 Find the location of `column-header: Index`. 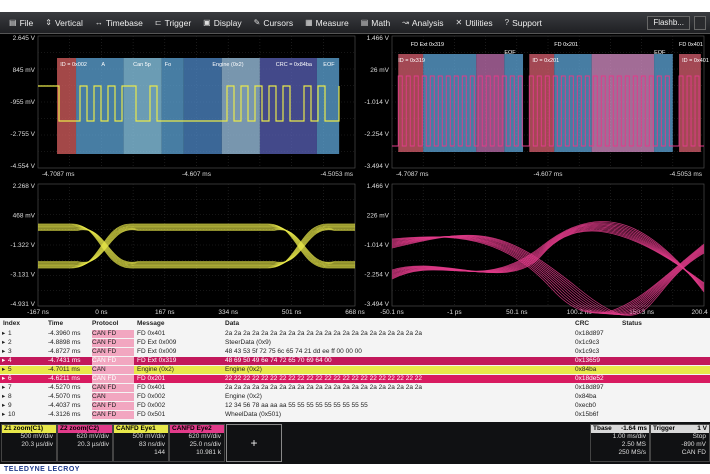

column-header: Index is located at coordinates (11, 323).